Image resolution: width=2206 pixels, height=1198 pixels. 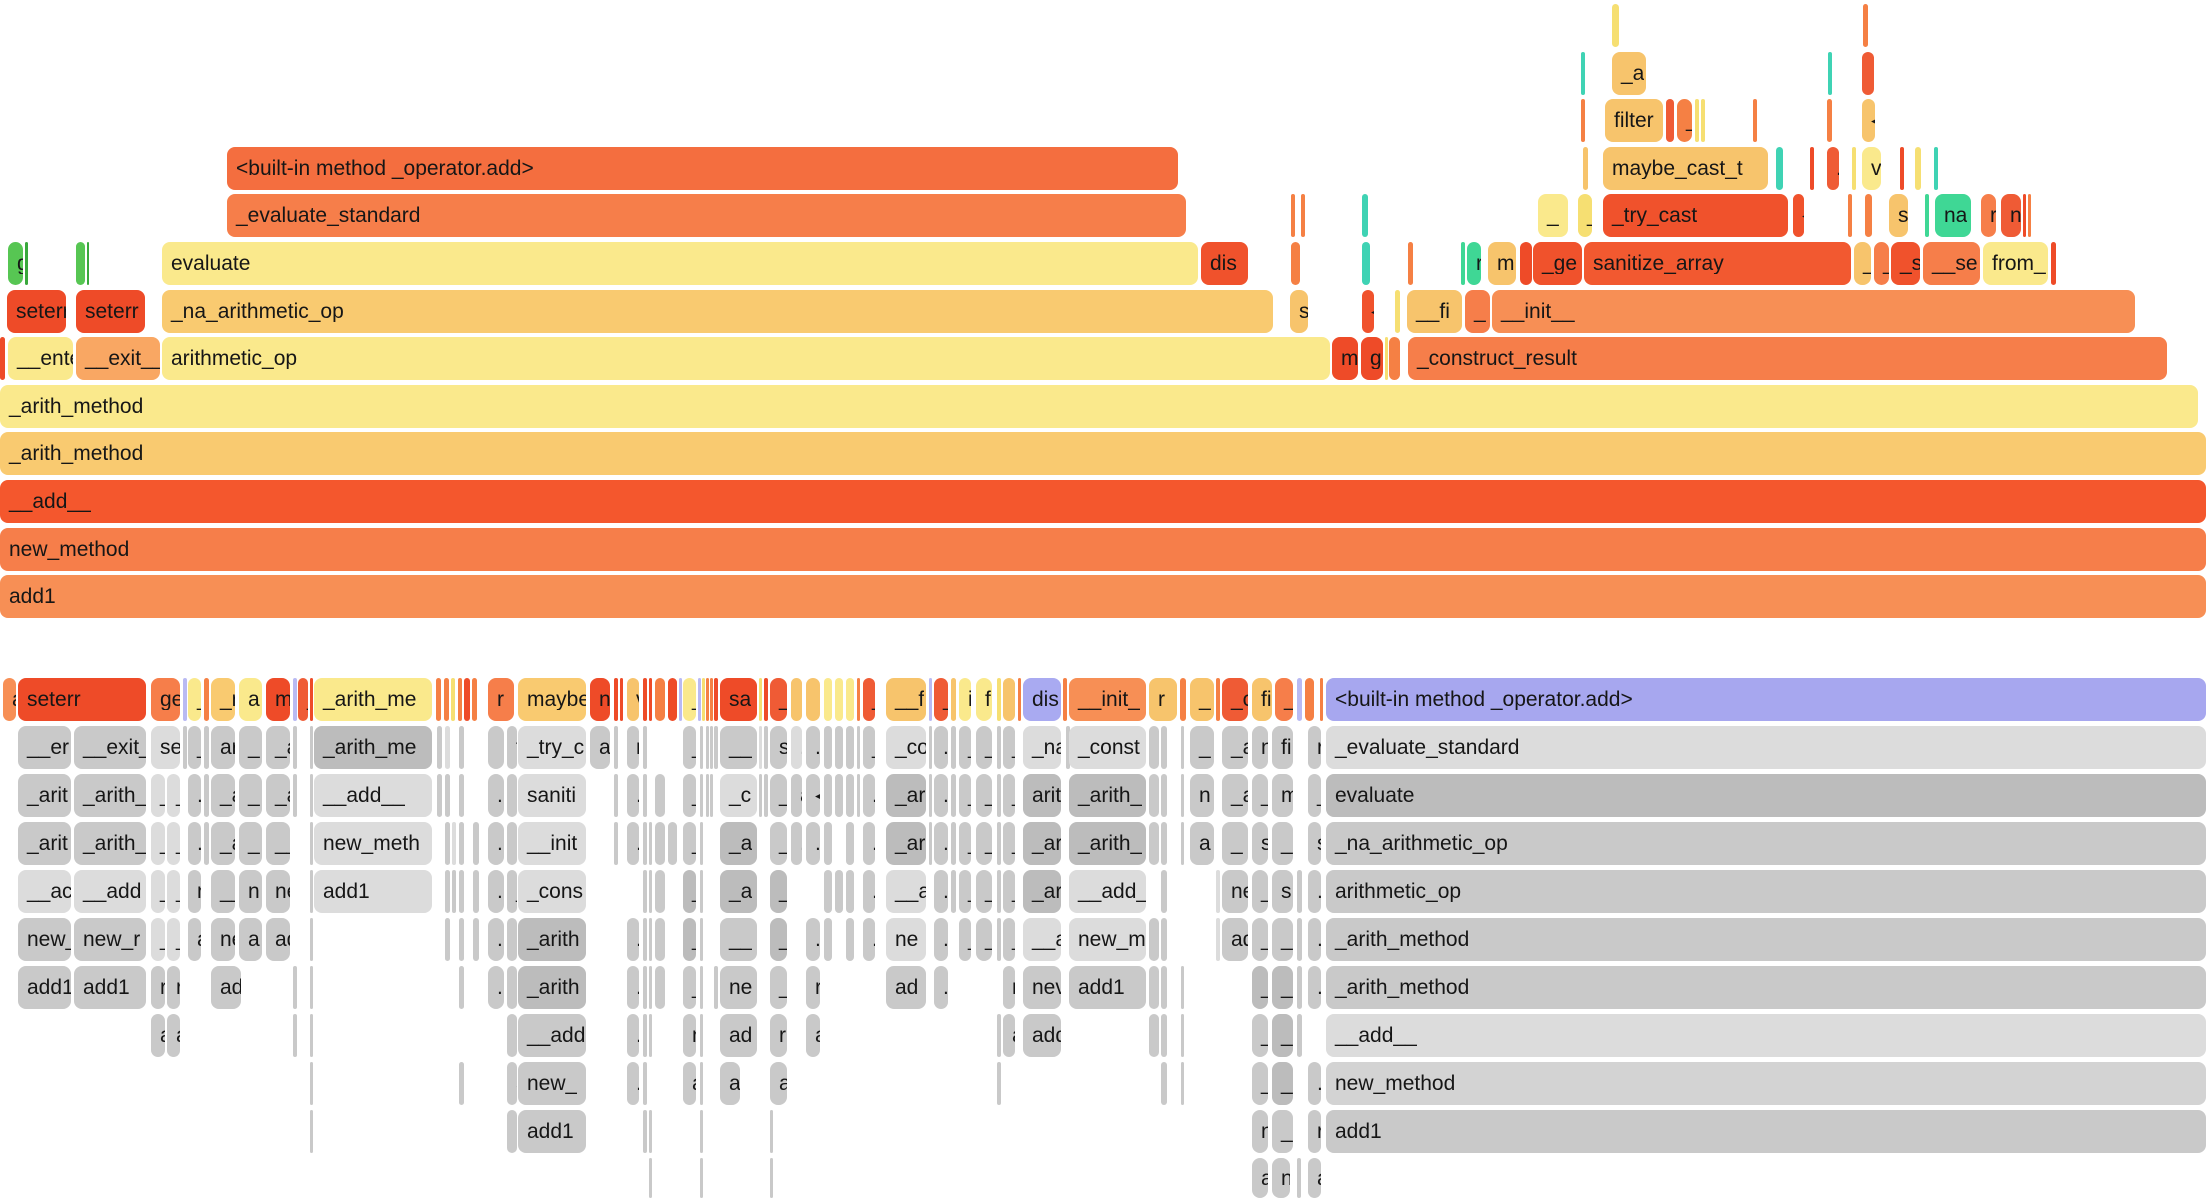 What do you see at coordinates (44, 747) in the screenshot?
I see `caller-frame-bar: __er` at bounding box center [44, 747].